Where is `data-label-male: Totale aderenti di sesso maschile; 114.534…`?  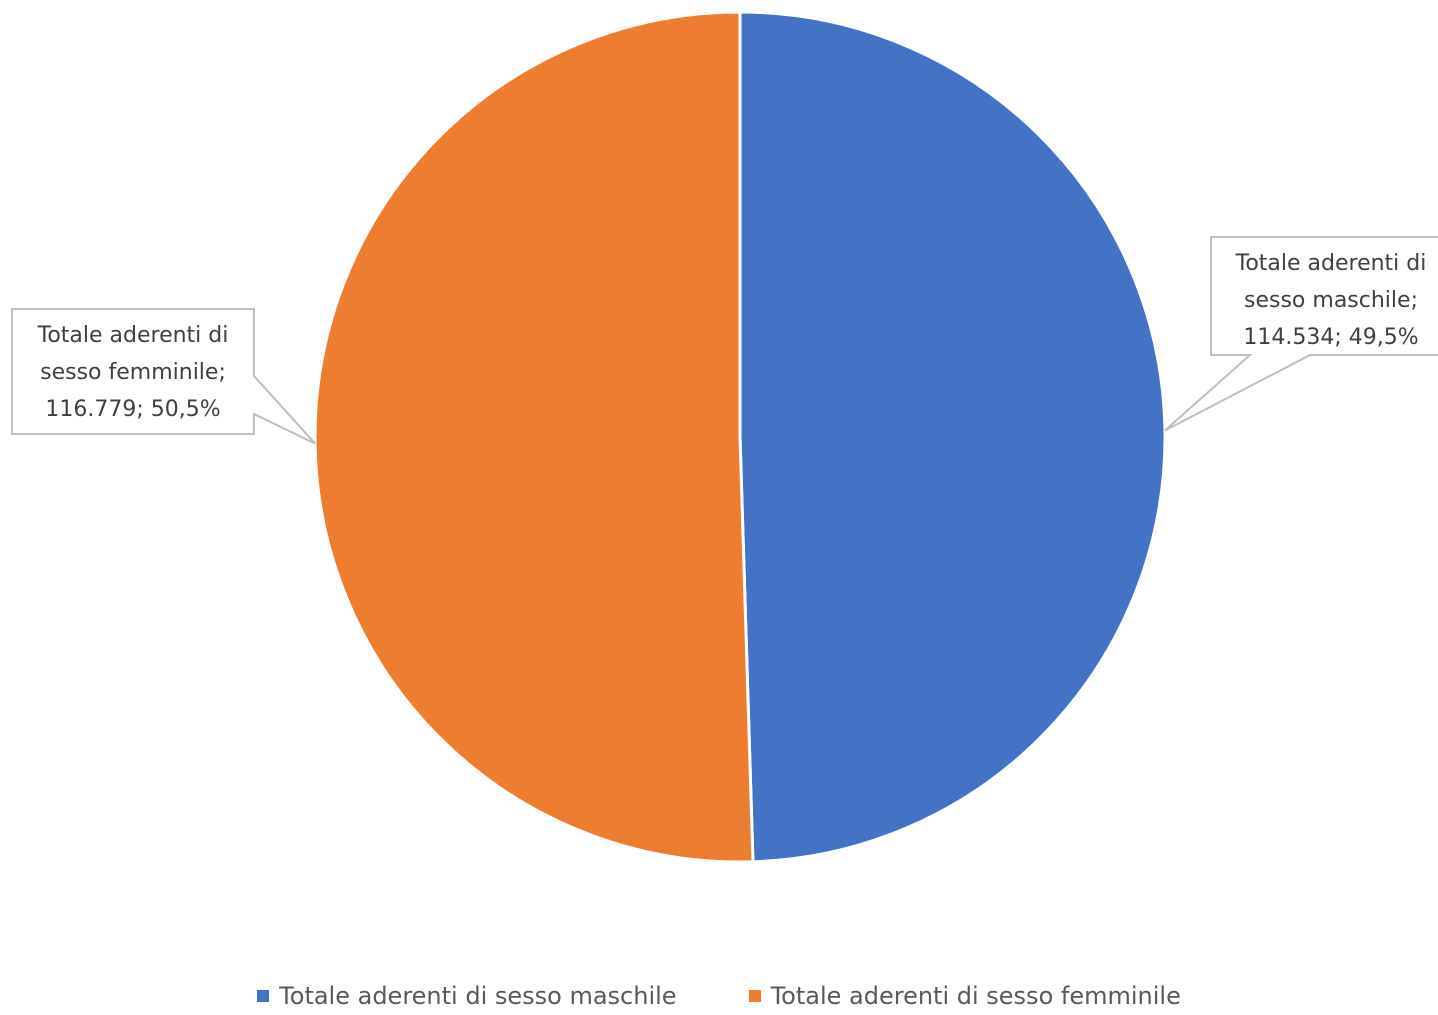
data-label-male: Totale aderenti di sesso maschile; 114.534… is located at coordinates (1301, 334).